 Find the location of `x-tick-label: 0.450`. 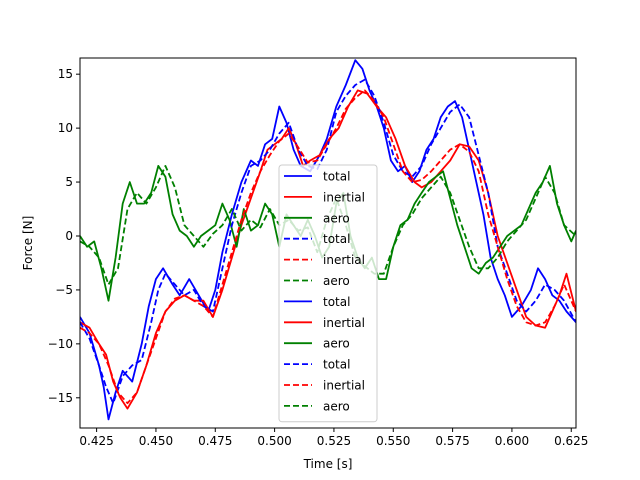

x-tick-label: 0.450 is located at coordinates (156, 441).